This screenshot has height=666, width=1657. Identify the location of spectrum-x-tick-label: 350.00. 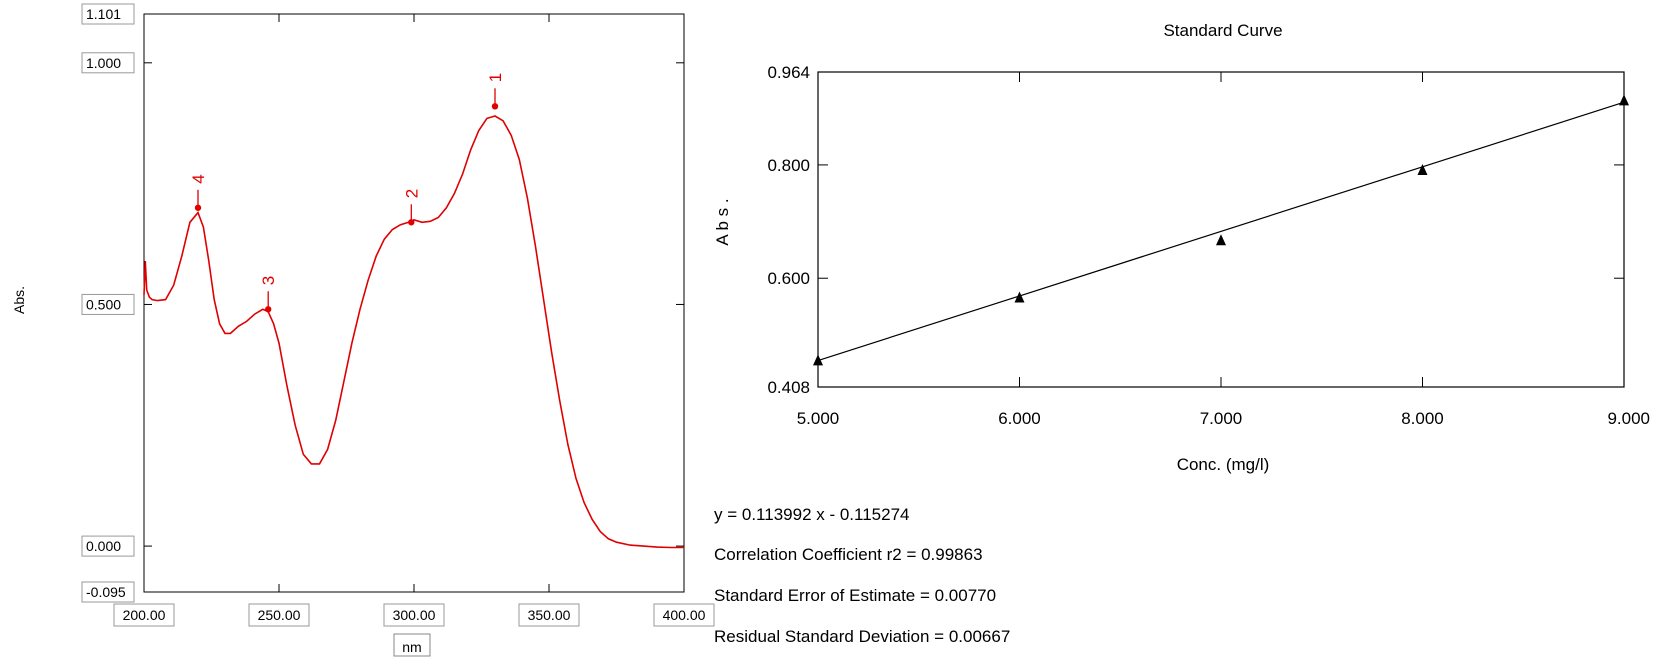
(549, 615).